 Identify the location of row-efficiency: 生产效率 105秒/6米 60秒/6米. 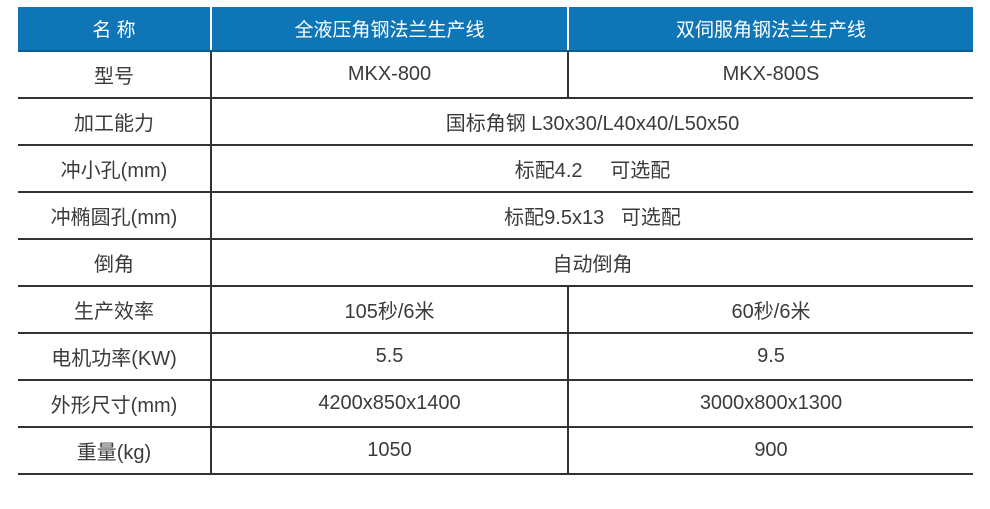
(495, 310).